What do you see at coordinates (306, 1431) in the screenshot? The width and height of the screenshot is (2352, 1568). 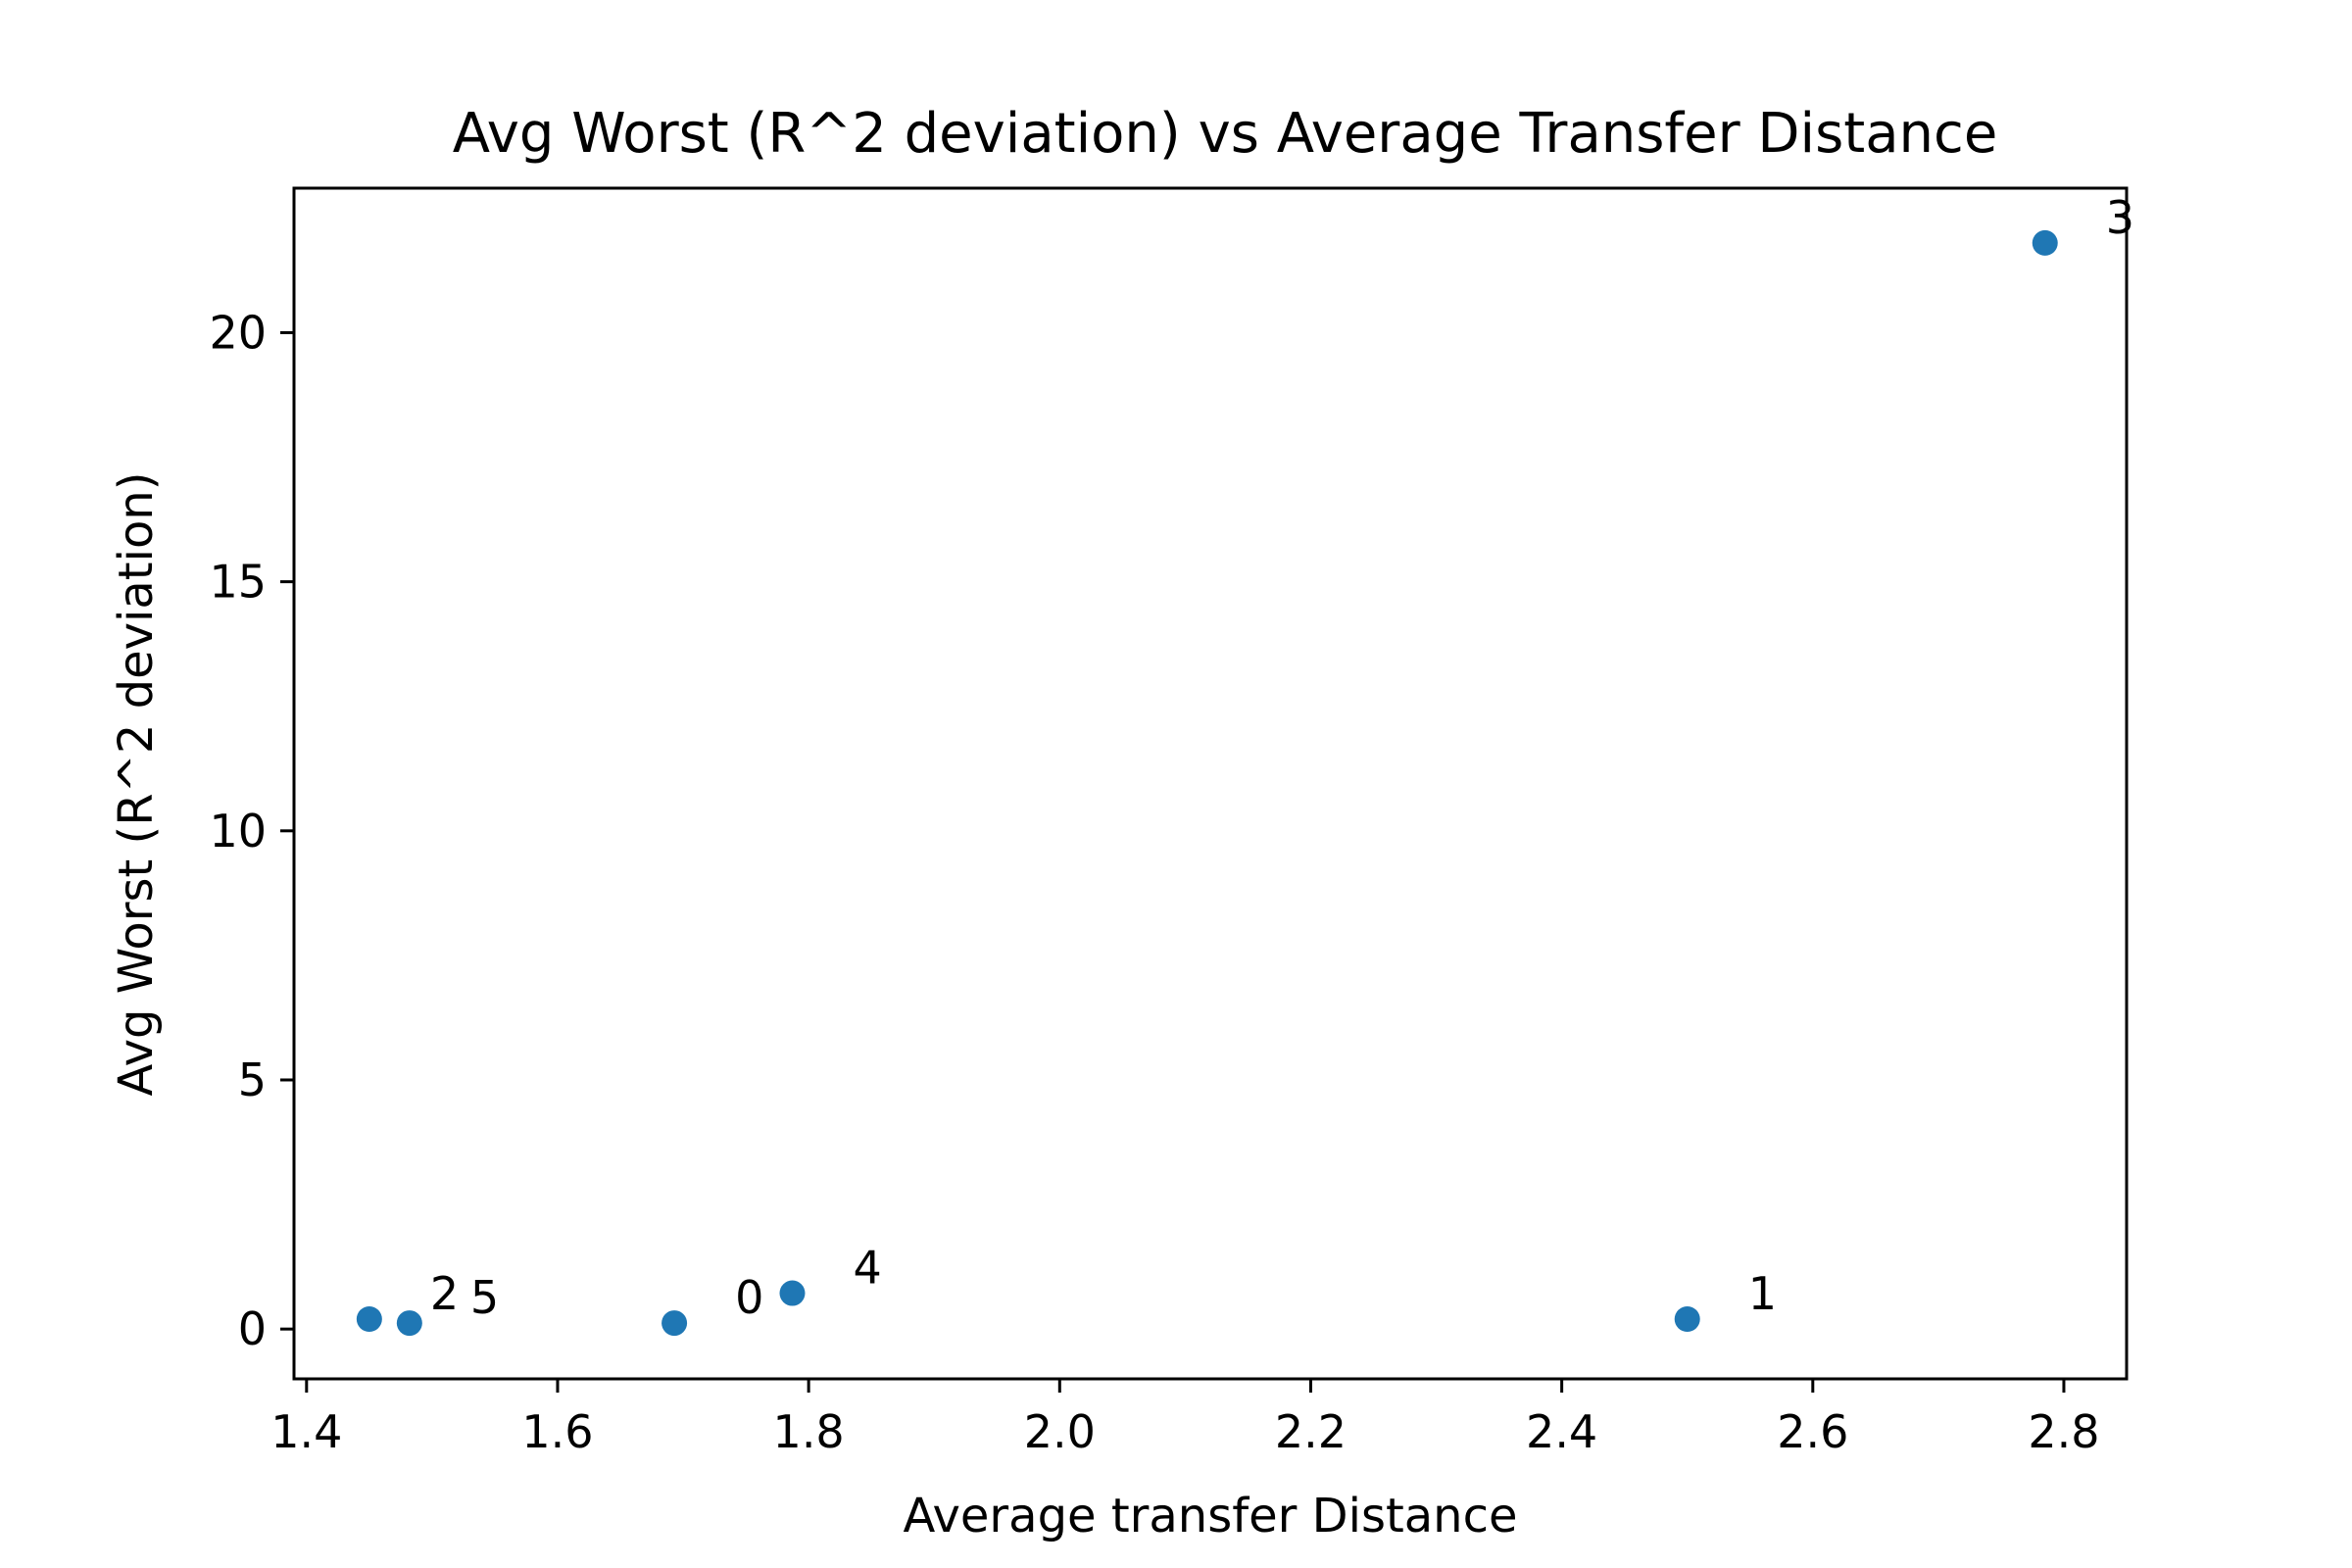 I see `x-tick-label: 1.4` at bounding box center [306, 1431].